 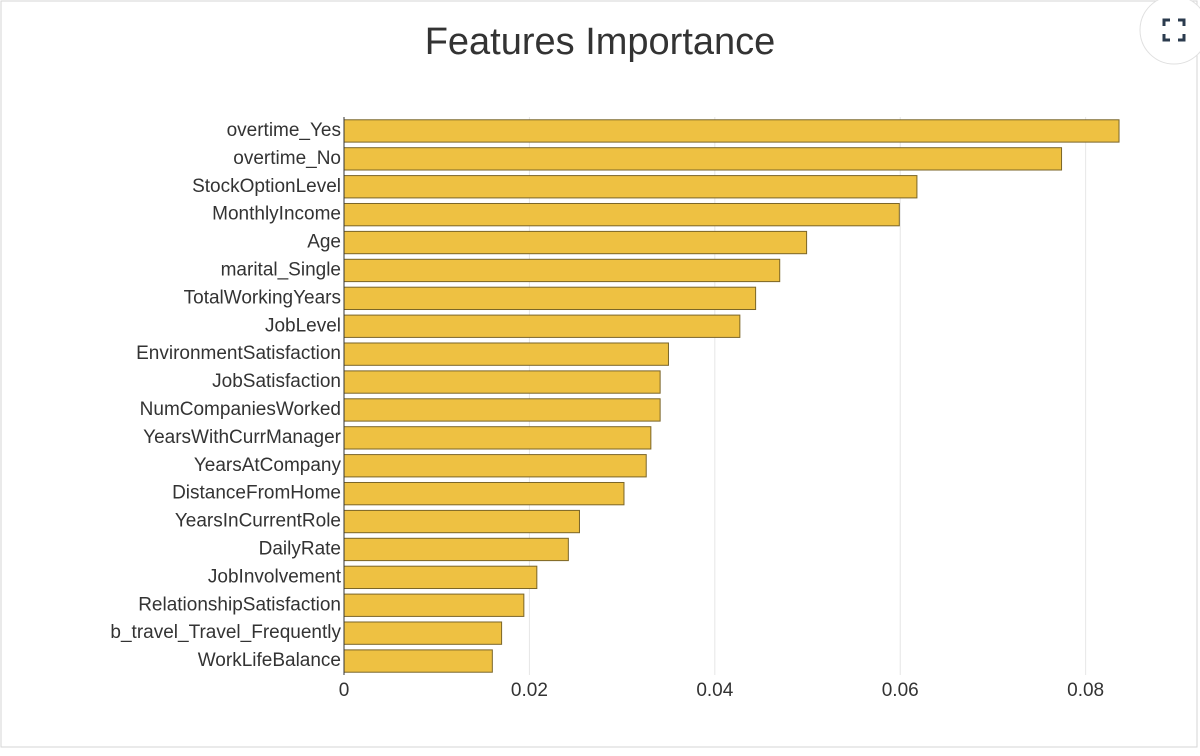 What do you see at coordinates (276, 381) in the screenshot?
I see `y-tick-label: JobSatisfaction` at bounding box center [276, 381].